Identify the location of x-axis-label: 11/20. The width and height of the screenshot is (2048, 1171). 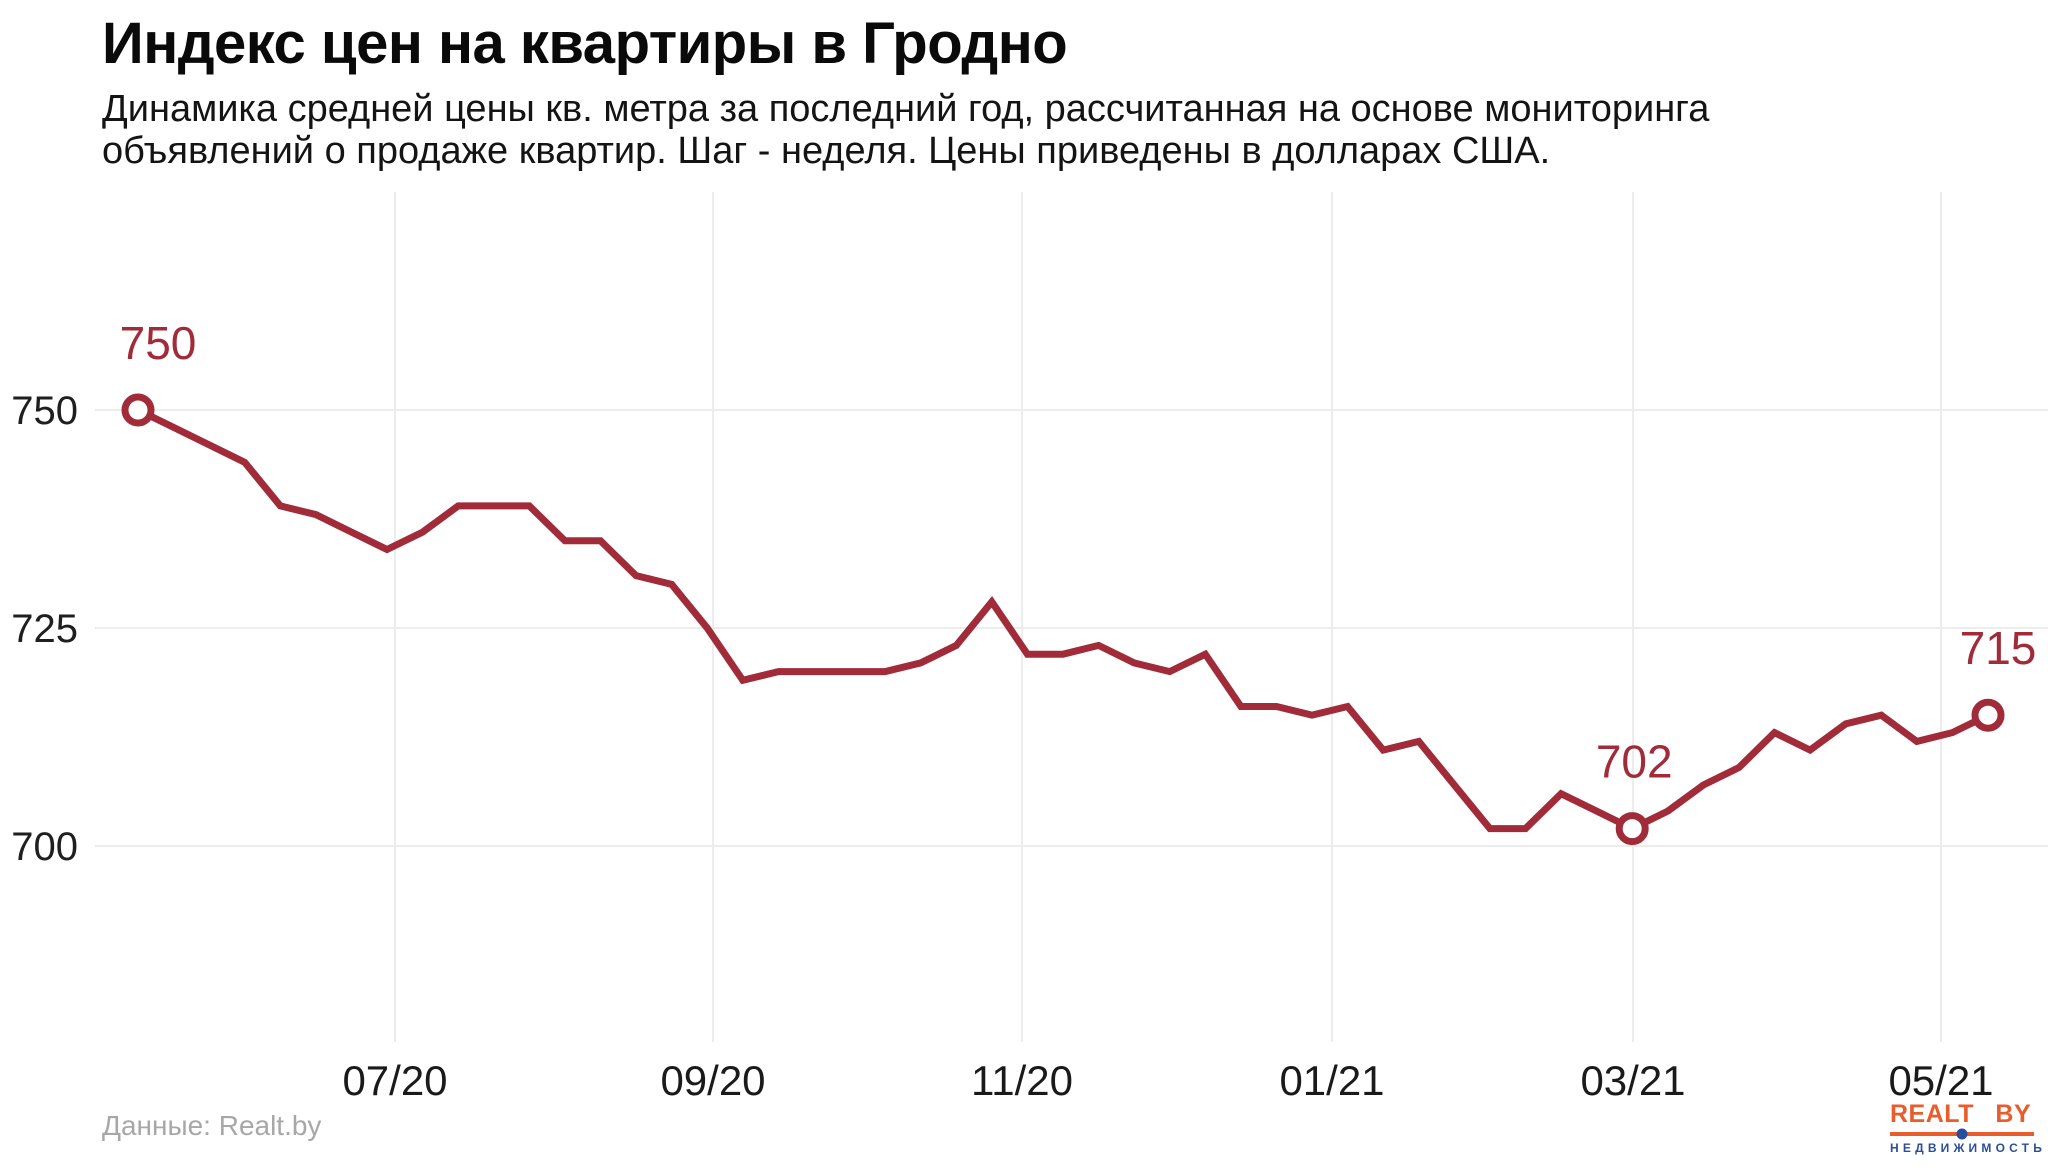
(1022, 1080).